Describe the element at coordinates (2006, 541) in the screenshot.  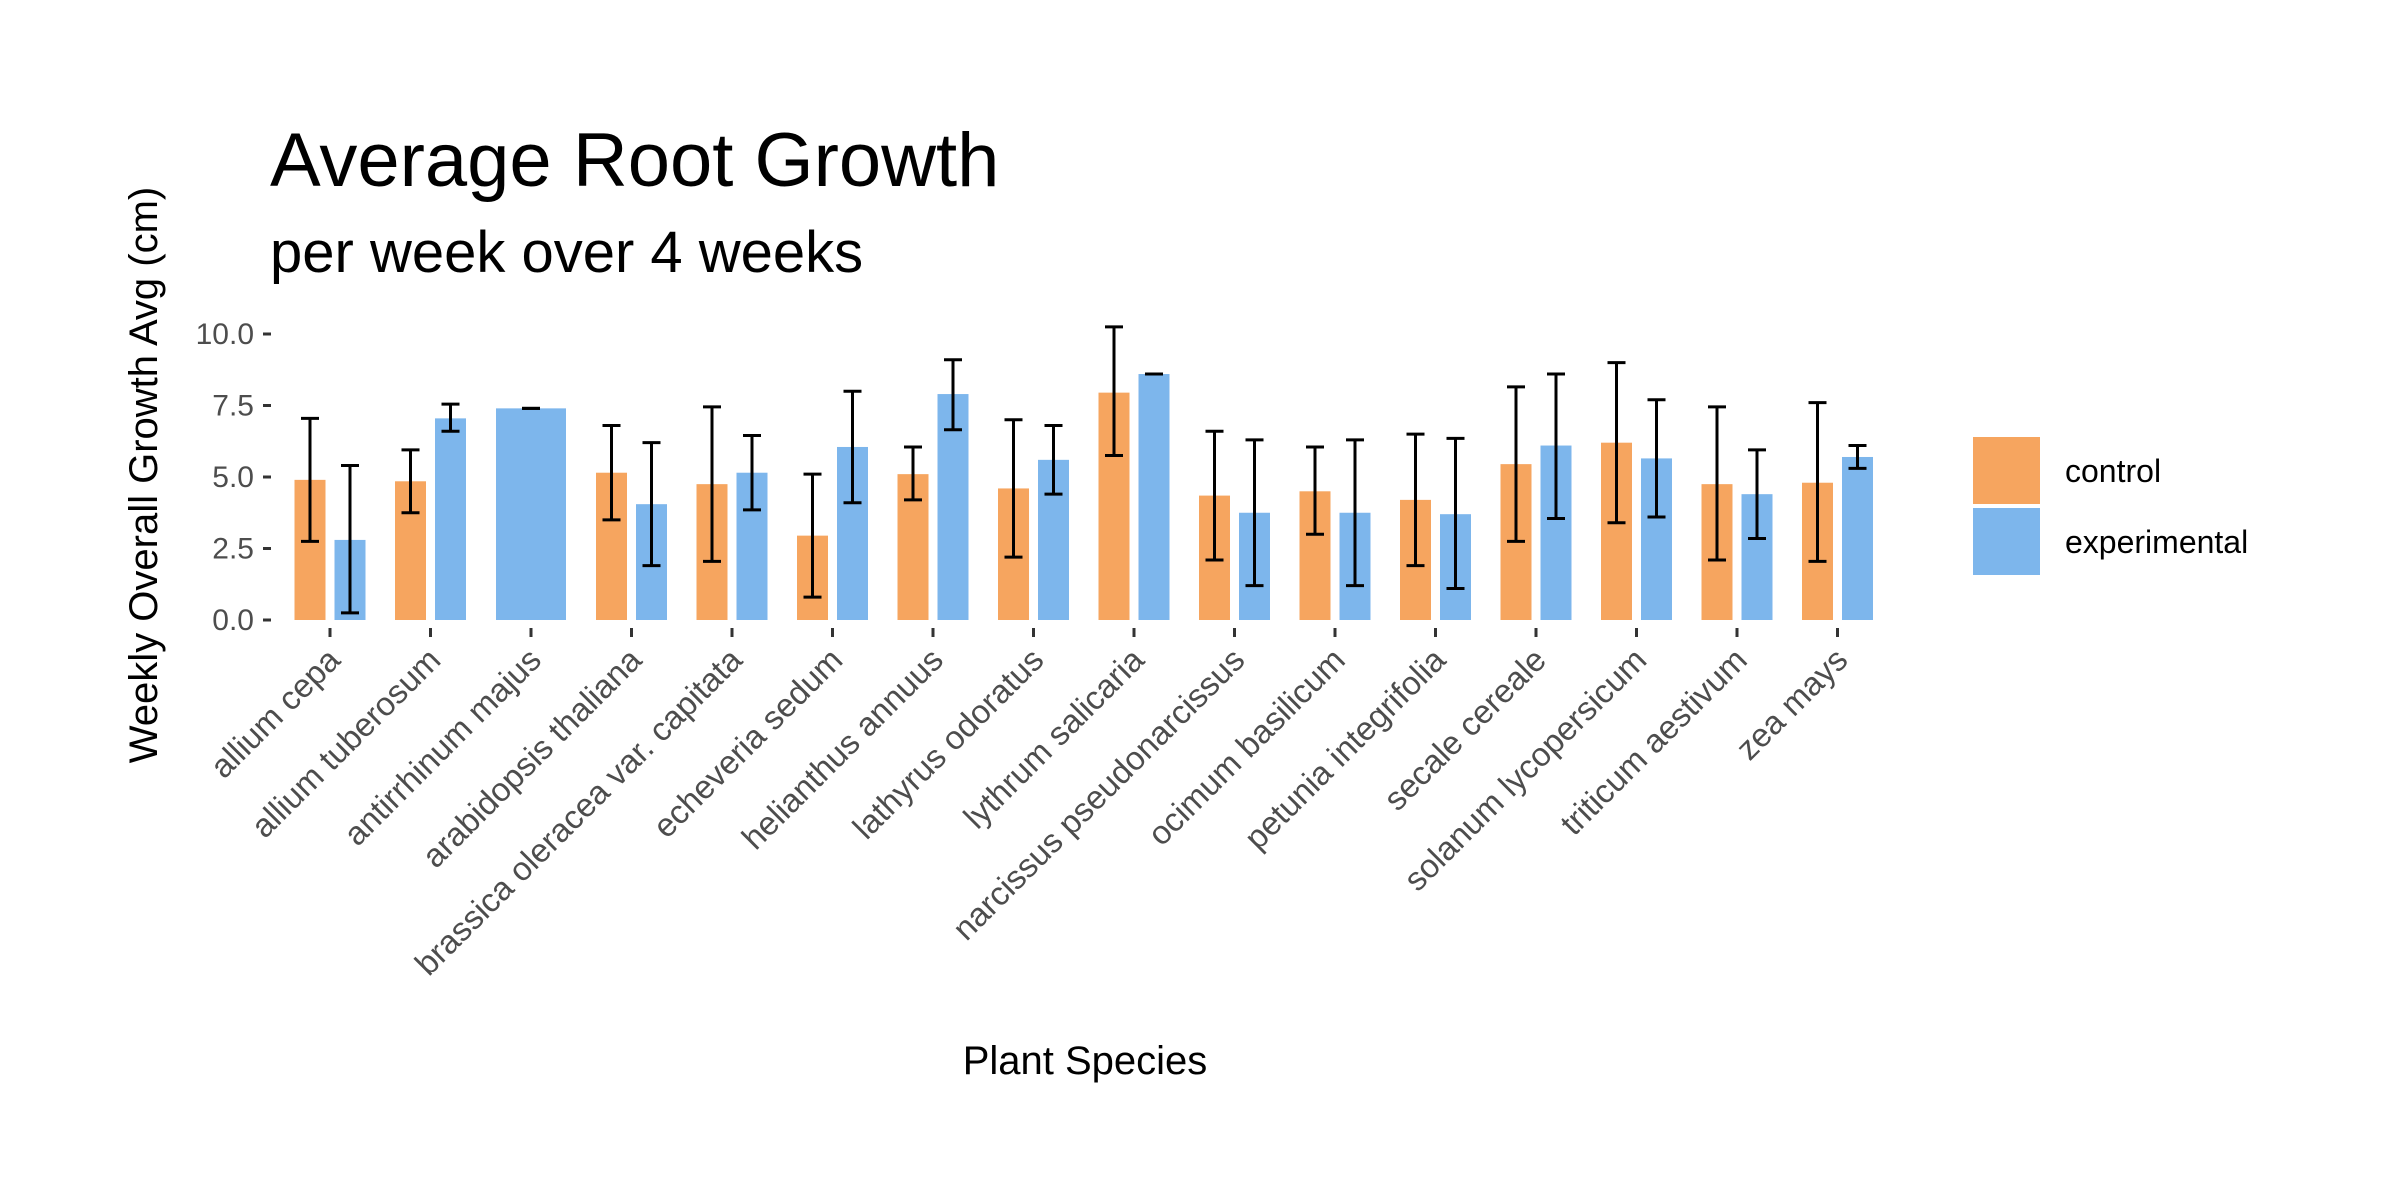
I see `legend-key-experimental` at that location.